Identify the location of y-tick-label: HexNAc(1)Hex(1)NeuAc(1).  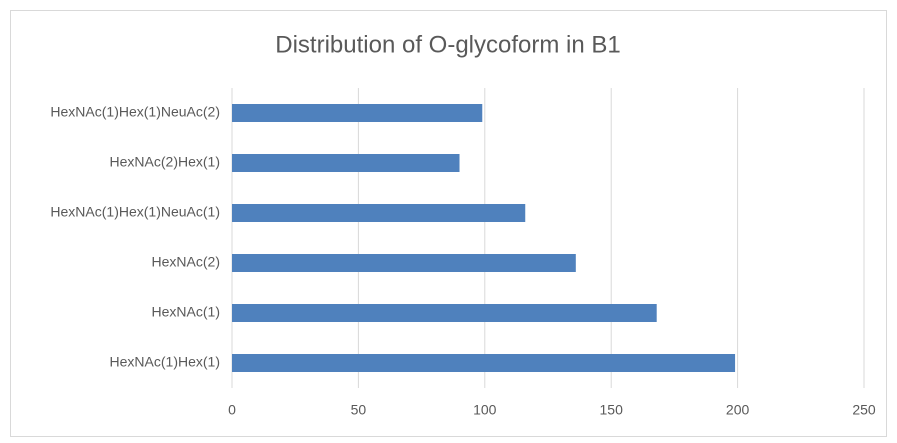
(135, 212).